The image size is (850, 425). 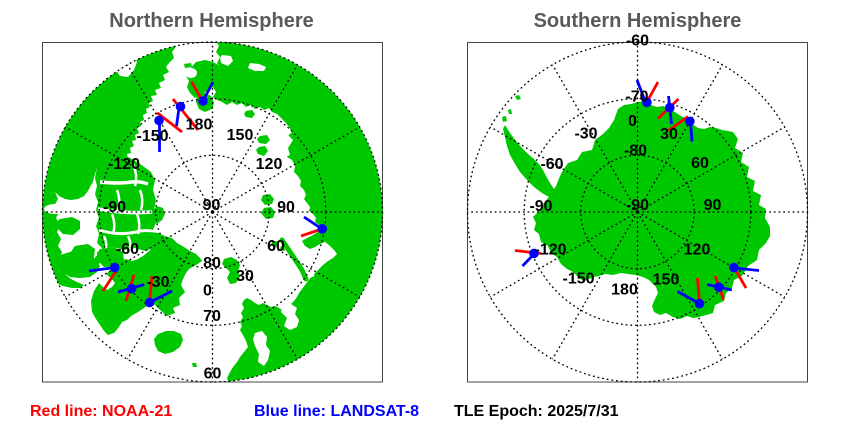 What do you see at coordinates (536, 411) in the screenshot?
I see `svg-text: TLE Epoch: 2025/7/31` at bounding box center [536, 411].